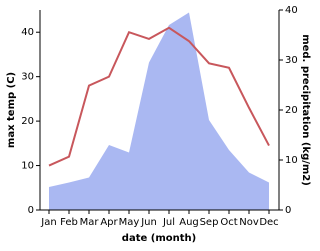 The height and width of the screenshot is (251, 320). I want to click on x-tick-label: Nov, so click(249, 222).